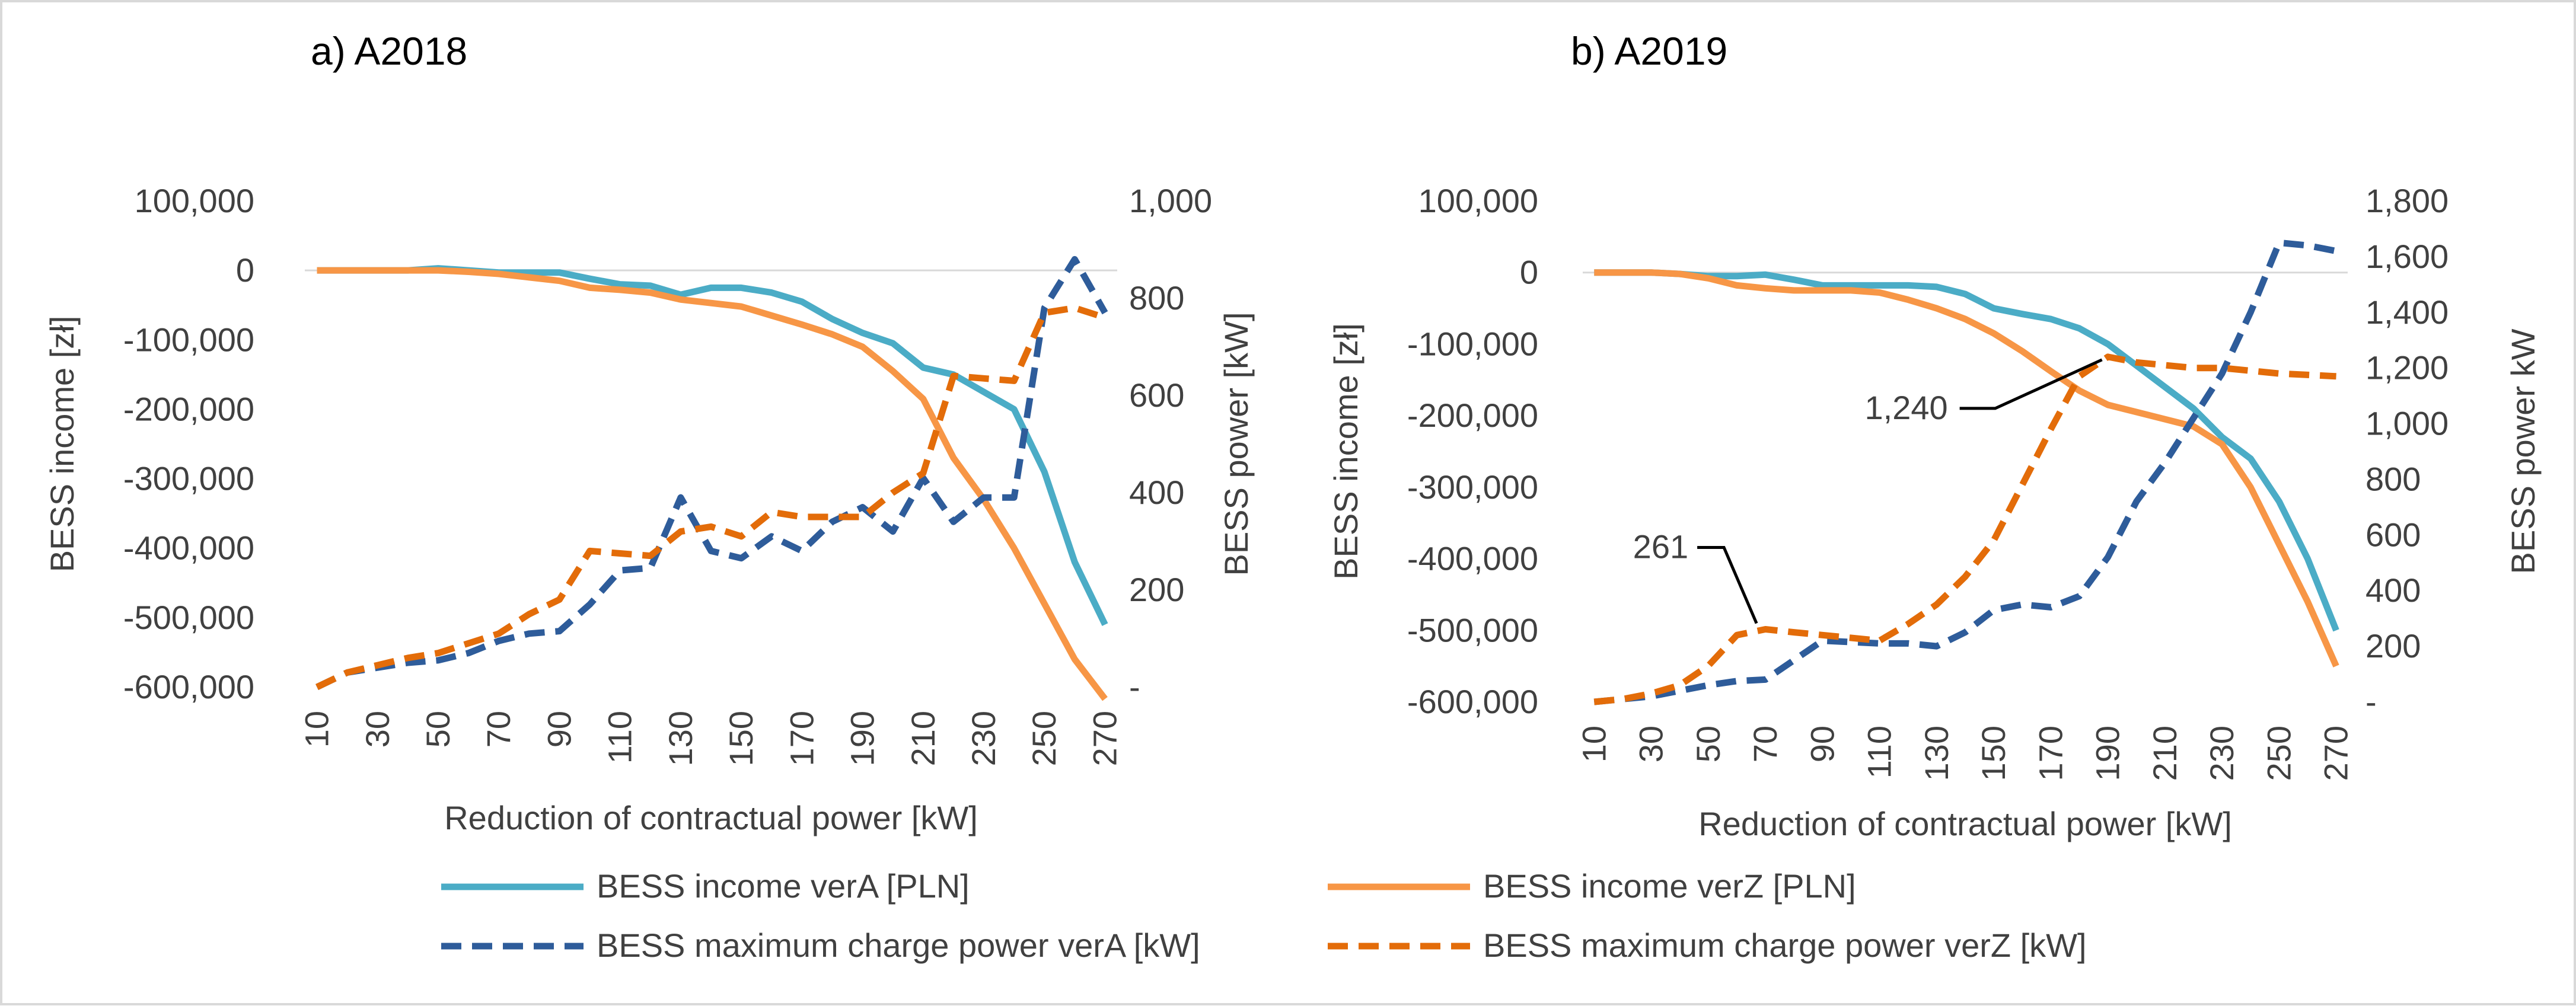 Image resolution: width=2576 pixels, height=1006 pixels. What do you see at coordinates (2523, 451) in the screenshot?
I see `y2-axis-title: BESS power kW` at bounding box center [2523, 451].